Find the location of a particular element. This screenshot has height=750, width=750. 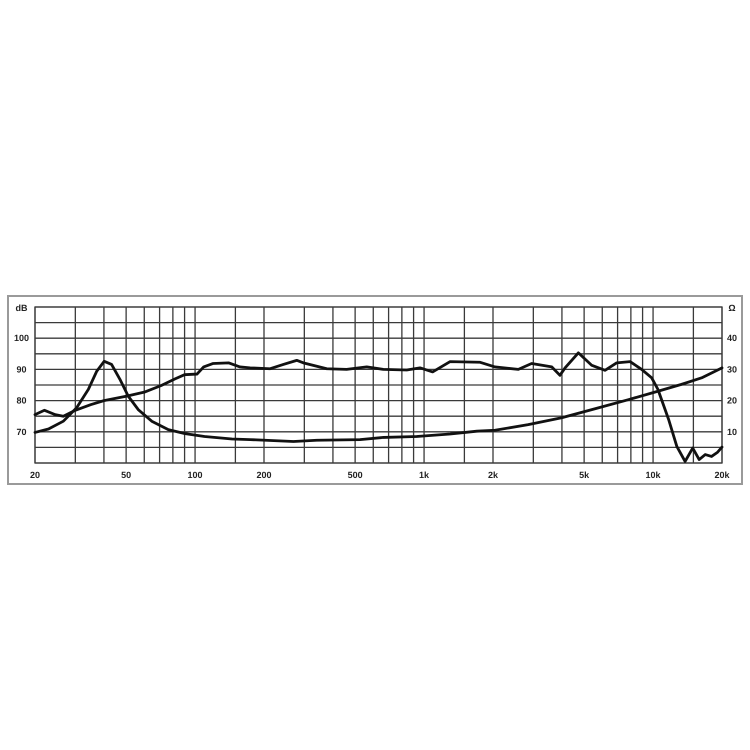

x-tick-label: 5k is located at coordinates (584, 475).